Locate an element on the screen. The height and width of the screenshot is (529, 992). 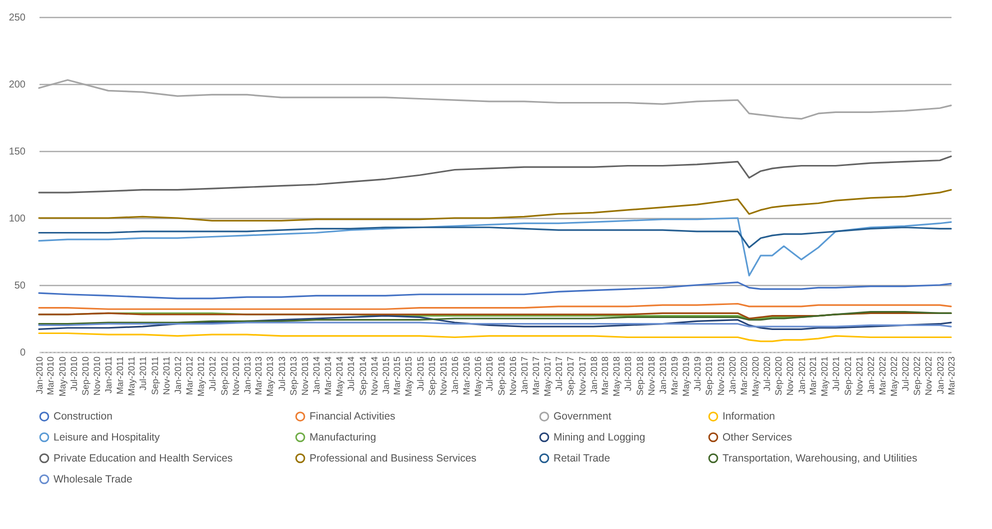
x-tick-label: May-2019 is located at coordinates (685, 376).